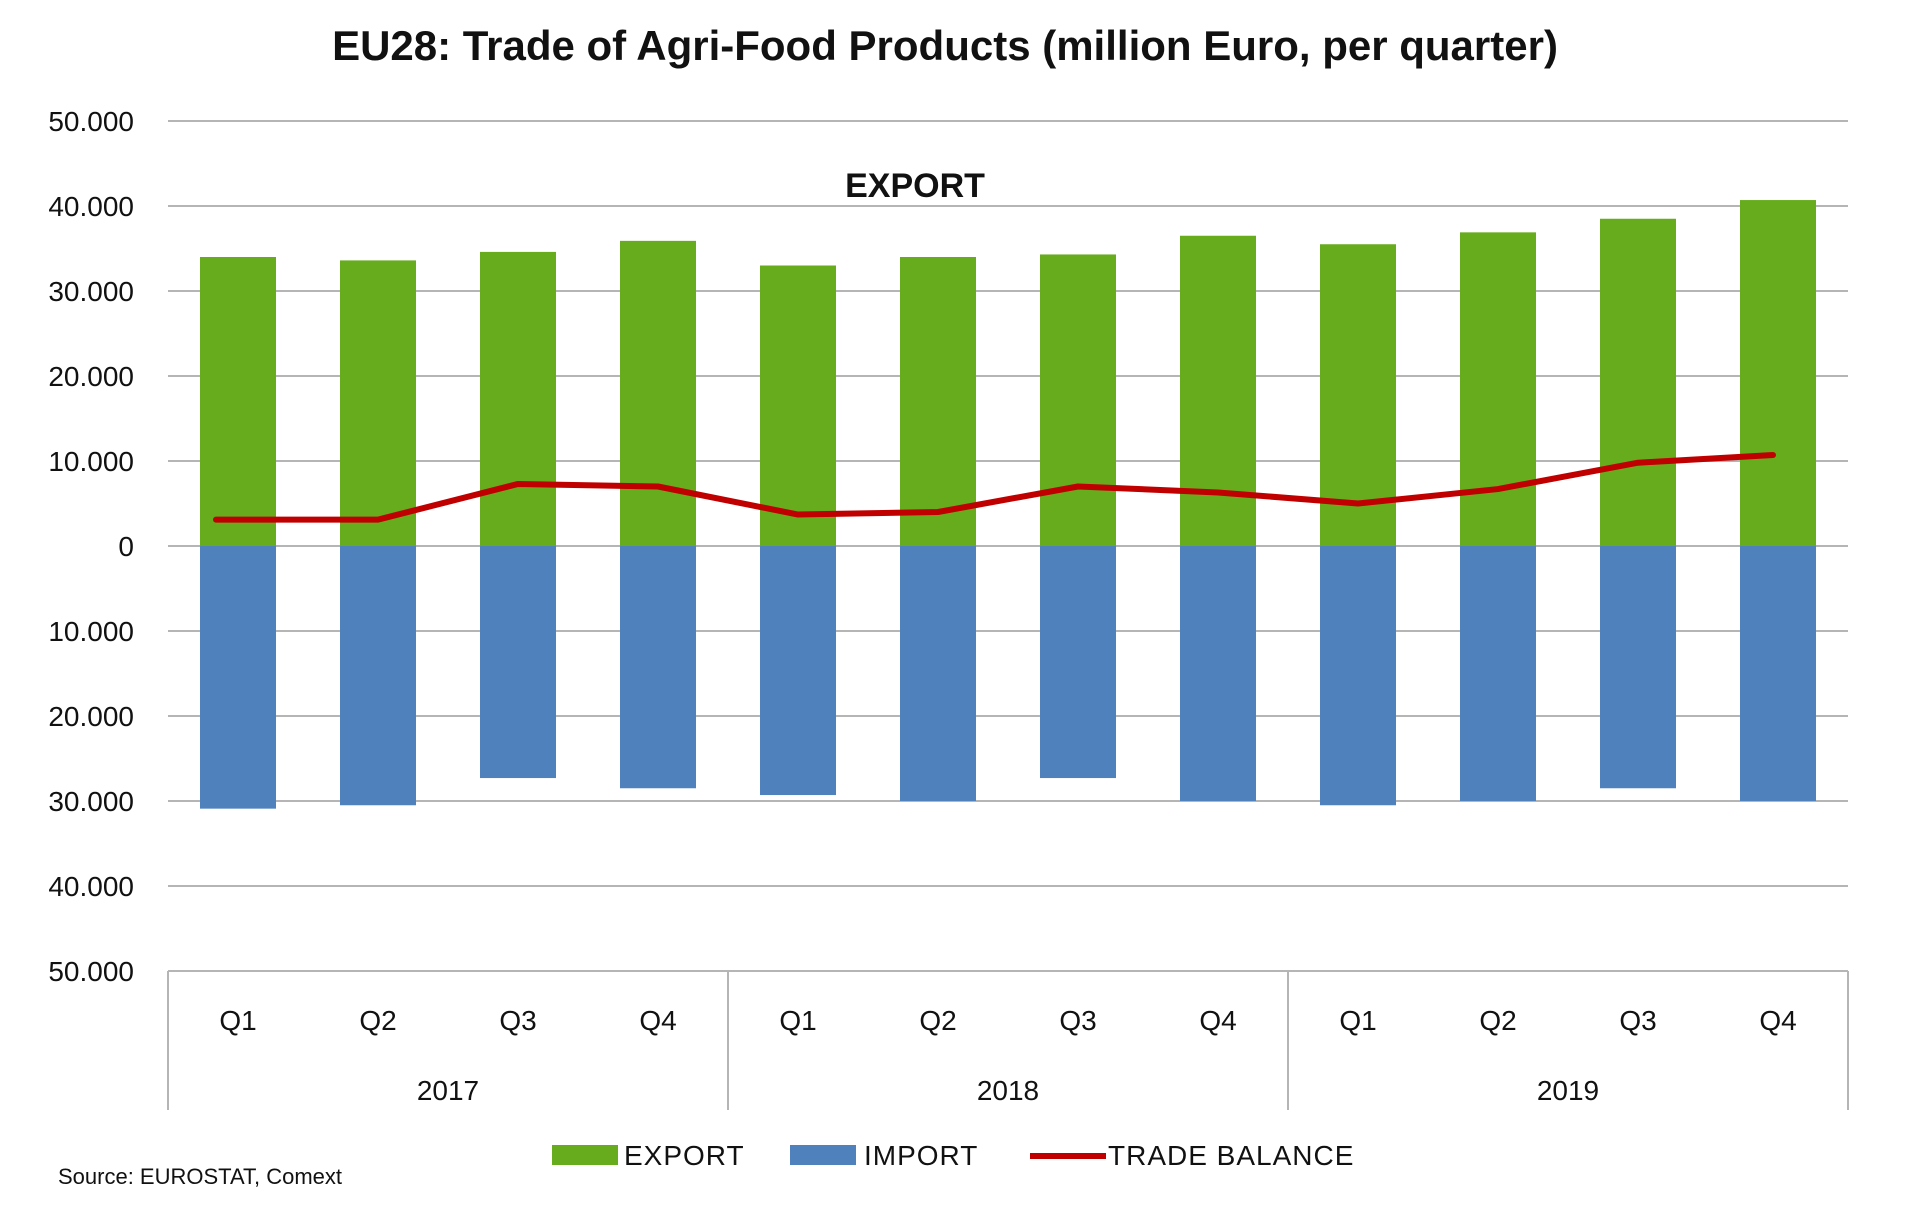  What do you see at coordinates (448, 1090) in the screenshot?
I see `x-year-label: 2017` at bounding box center [448, 1090].